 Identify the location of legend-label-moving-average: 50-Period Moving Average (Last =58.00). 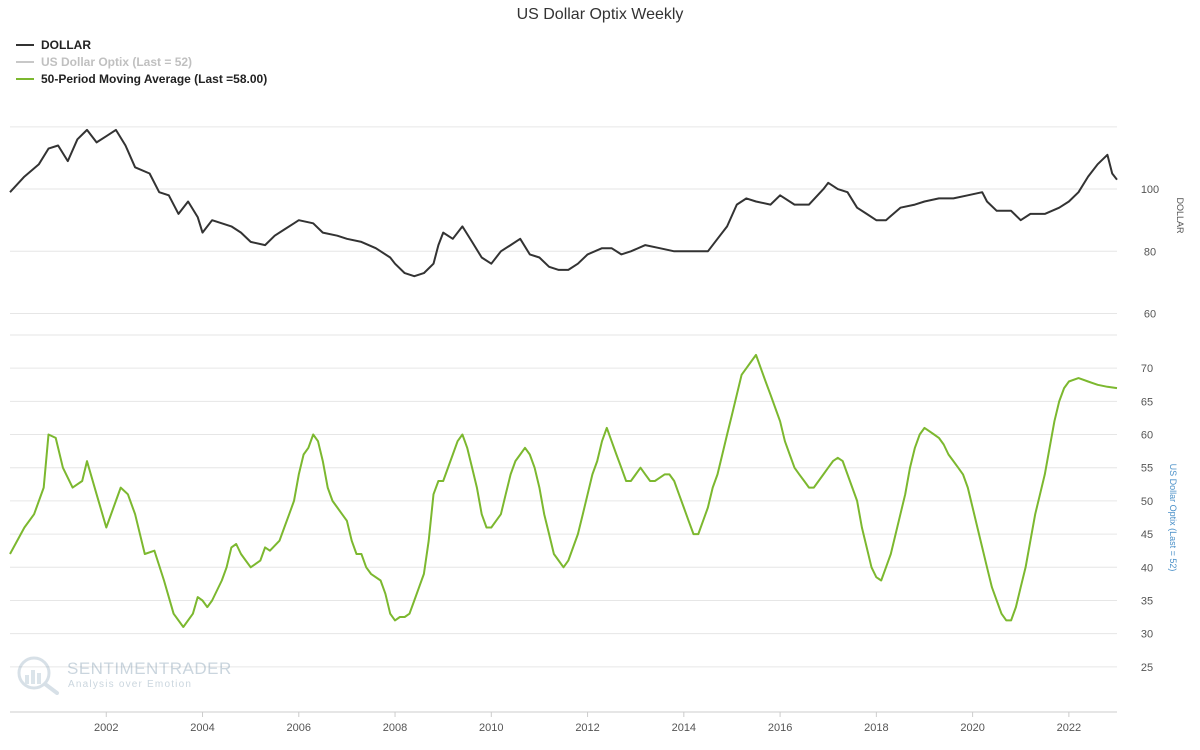
(154, 78).